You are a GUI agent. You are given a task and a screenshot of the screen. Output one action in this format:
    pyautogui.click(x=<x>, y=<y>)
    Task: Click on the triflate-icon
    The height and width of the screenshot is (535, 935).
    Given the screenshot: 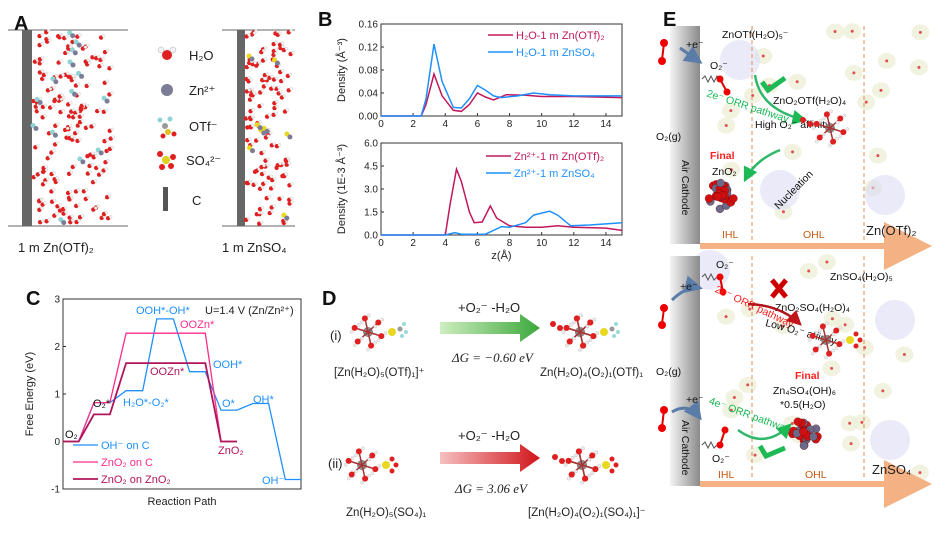 What is the action you would take?
    pyautogui.click(x=167, y=127)
    